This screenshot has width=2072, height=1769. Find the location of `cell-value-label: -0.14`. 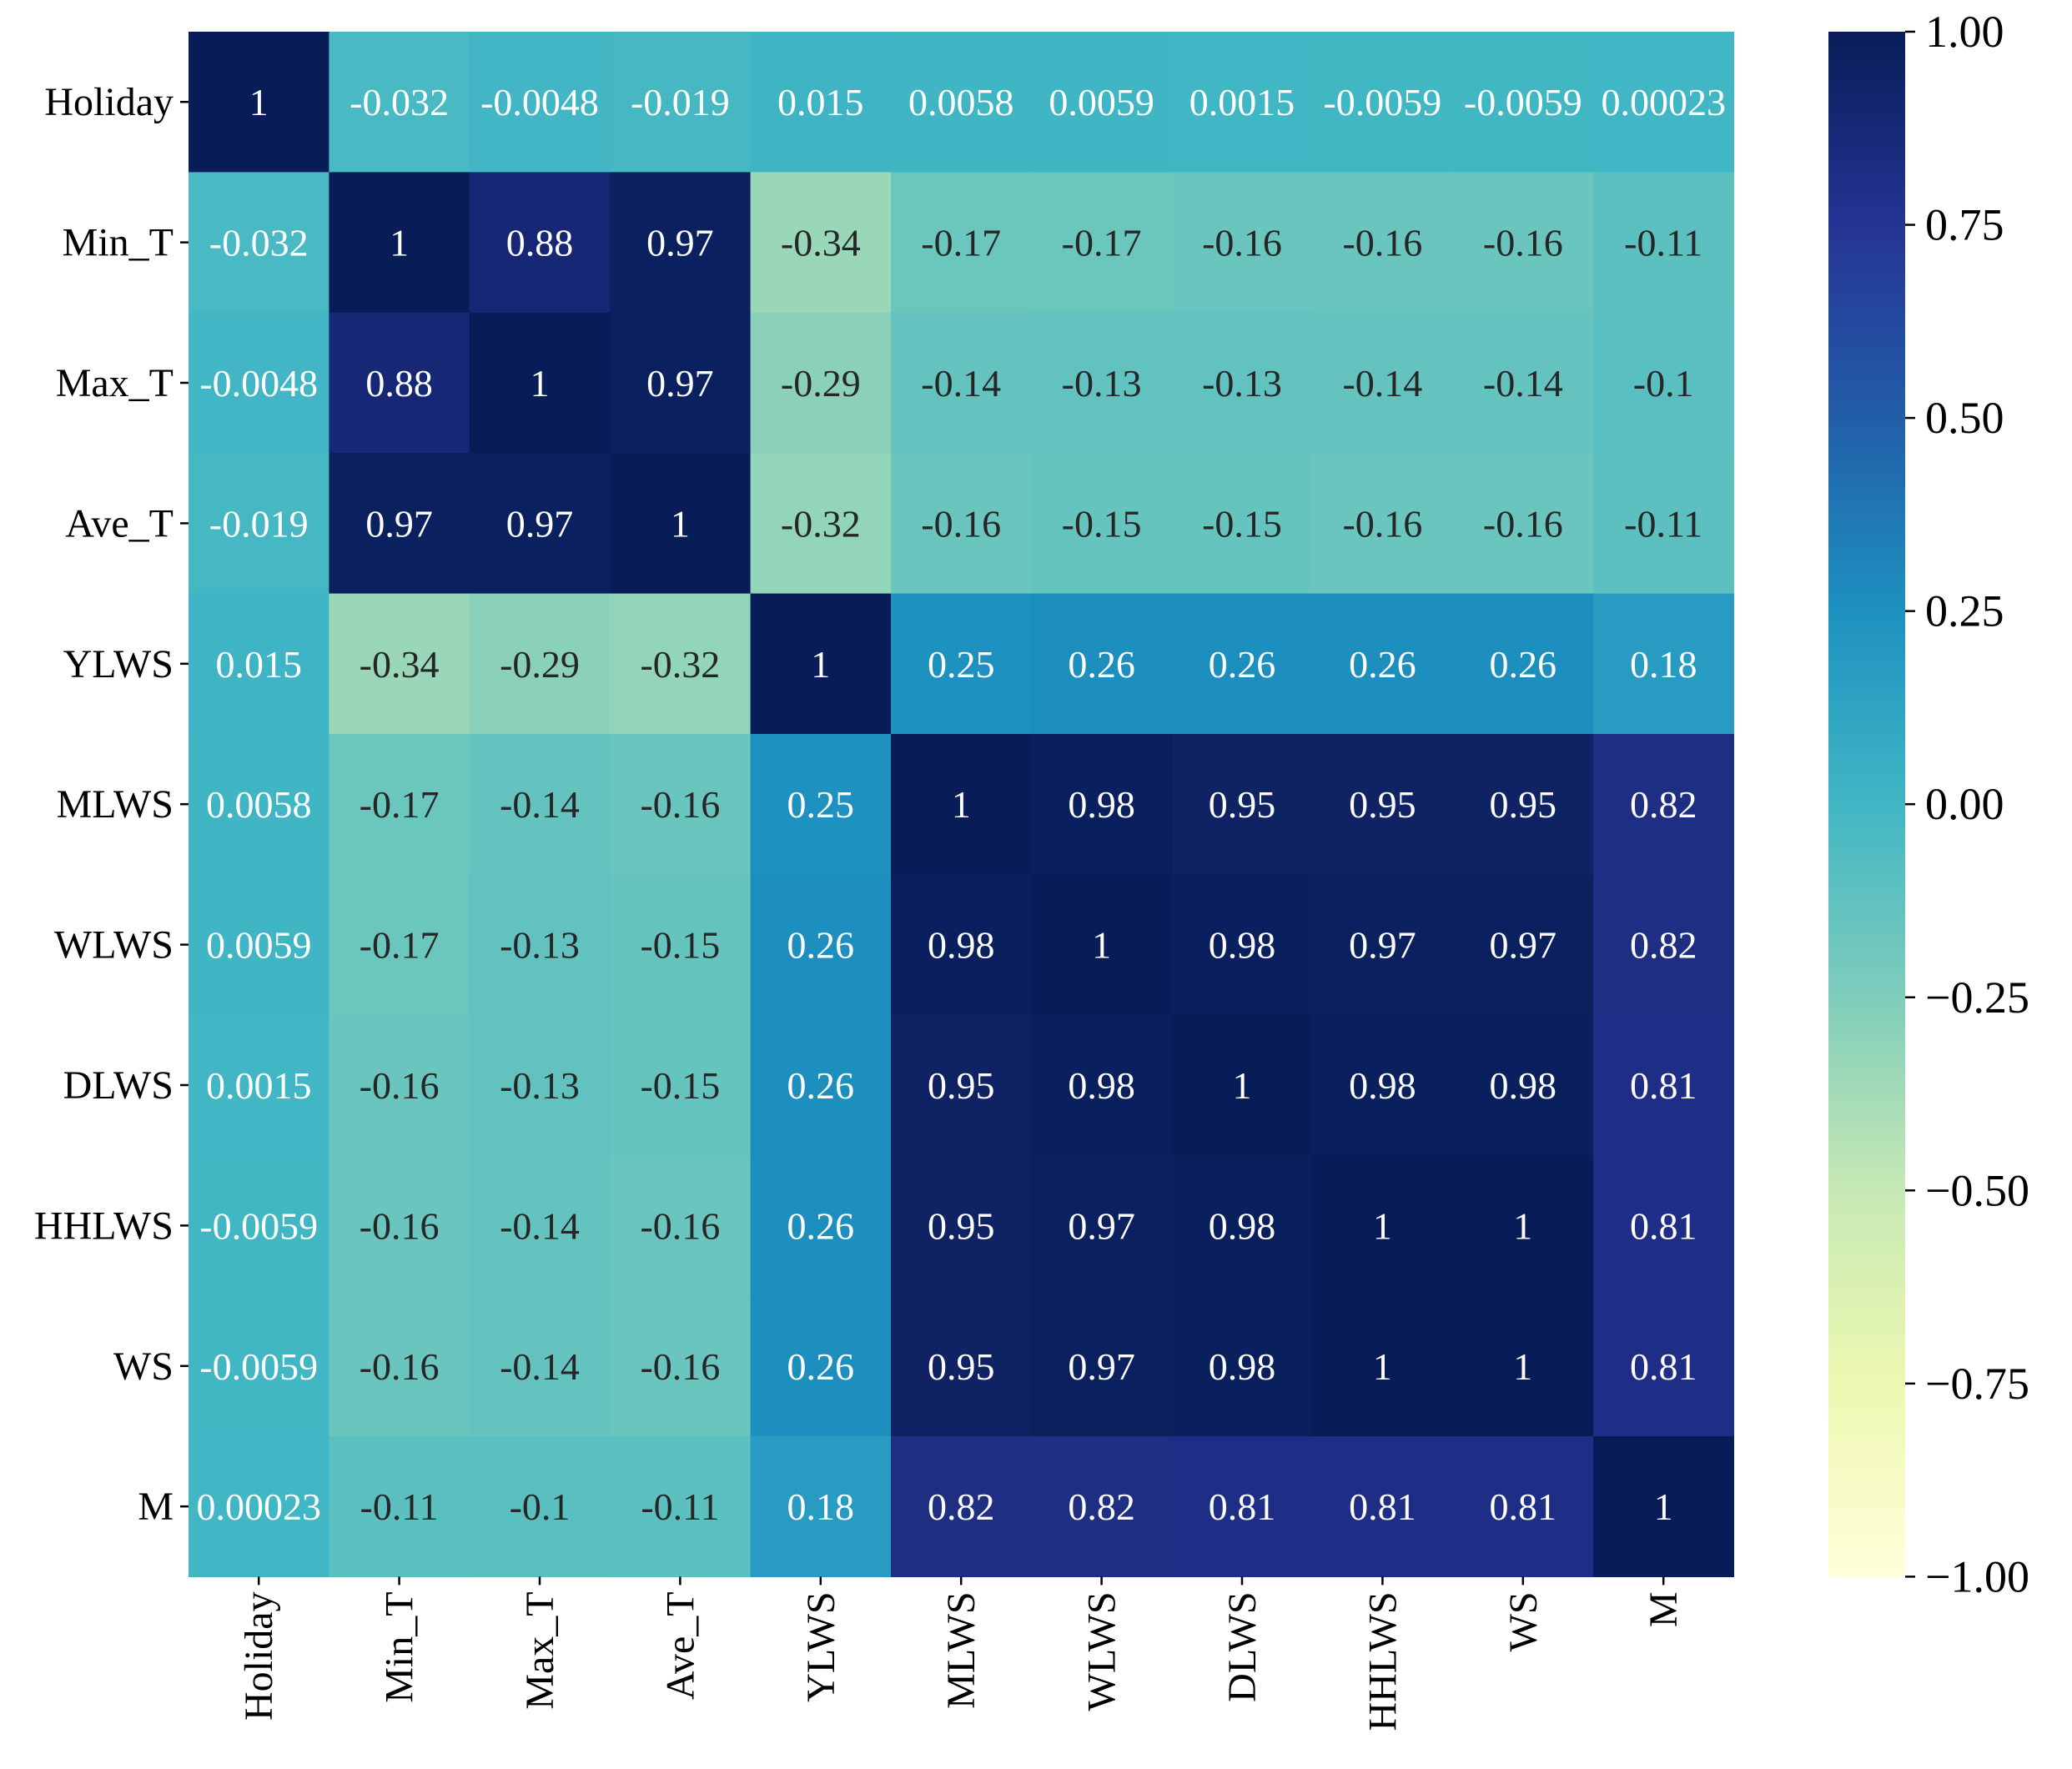

cell-value-label: -0.14 is located at coordinates (540, 1366).